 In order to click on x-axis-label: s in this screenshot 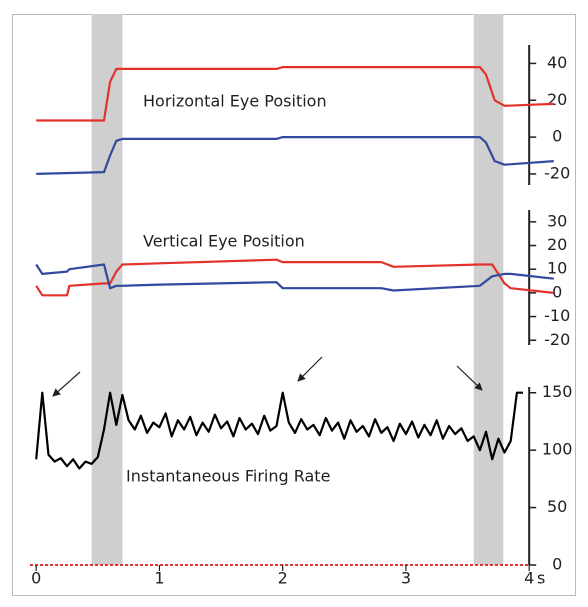, I will do `click(541, 578)`.